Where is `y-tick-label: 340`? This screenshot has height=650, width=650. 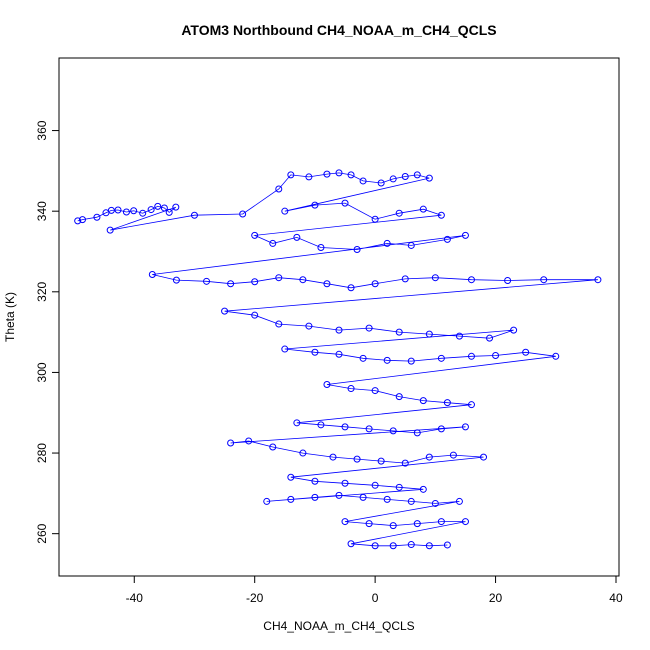 y-tick-label: 340 is located at coordinates (42, 211).